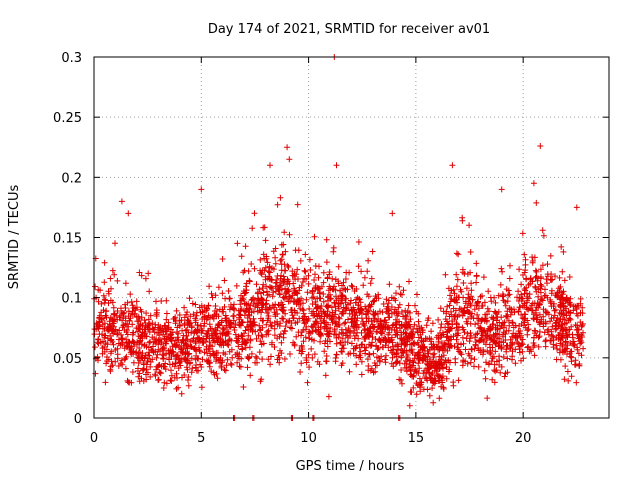 Image resolution: width=640 pixels, height=480 pixels. Describe the element at coordinates (71, 299) in the screenshot. I see `y-tick-label: 0.1` at that location.